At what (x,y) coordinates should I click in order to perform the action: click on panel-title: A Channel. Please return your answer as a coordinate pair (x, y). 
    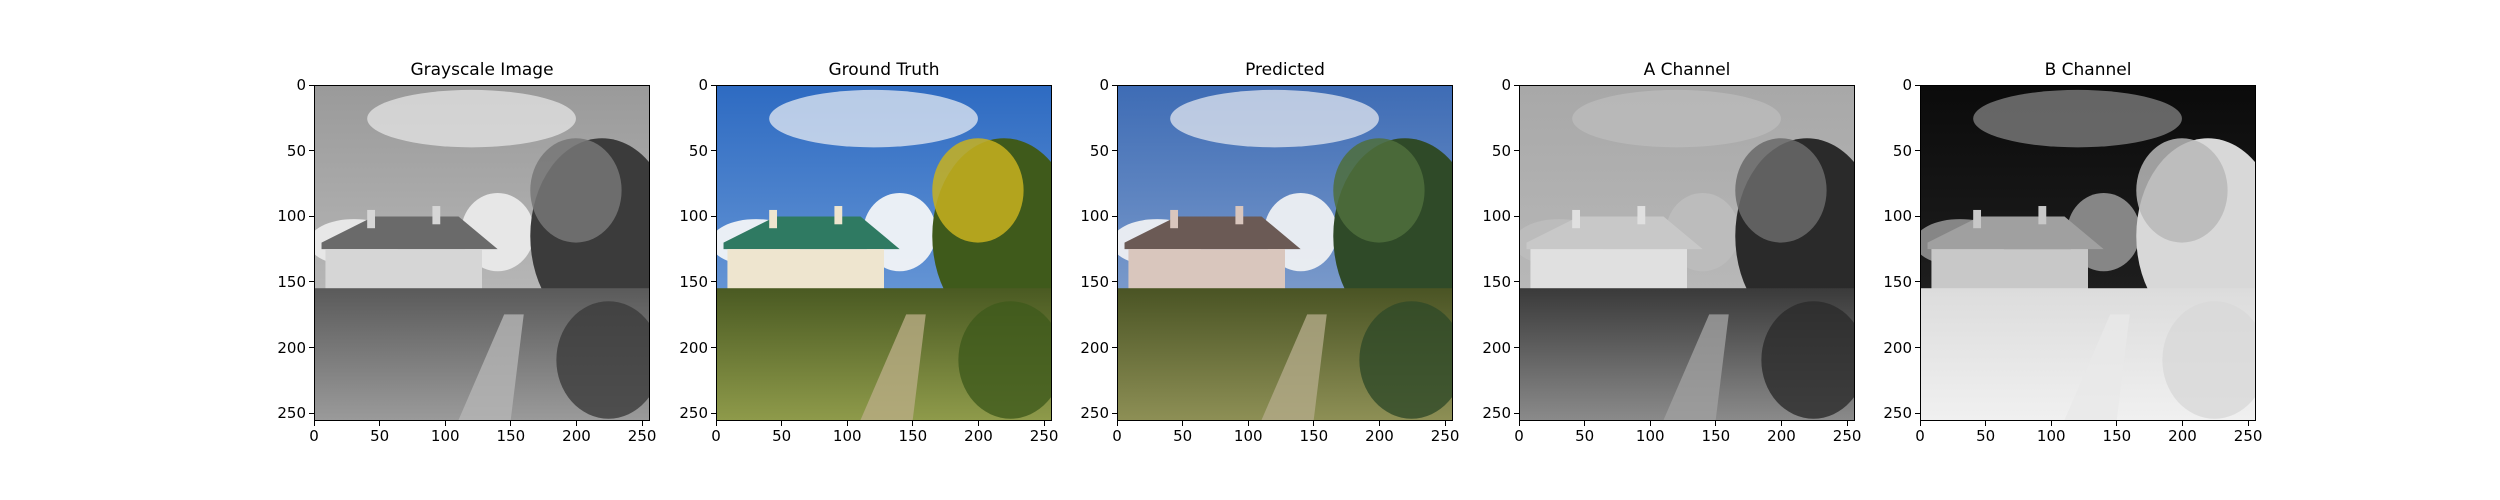
    Looking at the image, I should click on (1687, 70).